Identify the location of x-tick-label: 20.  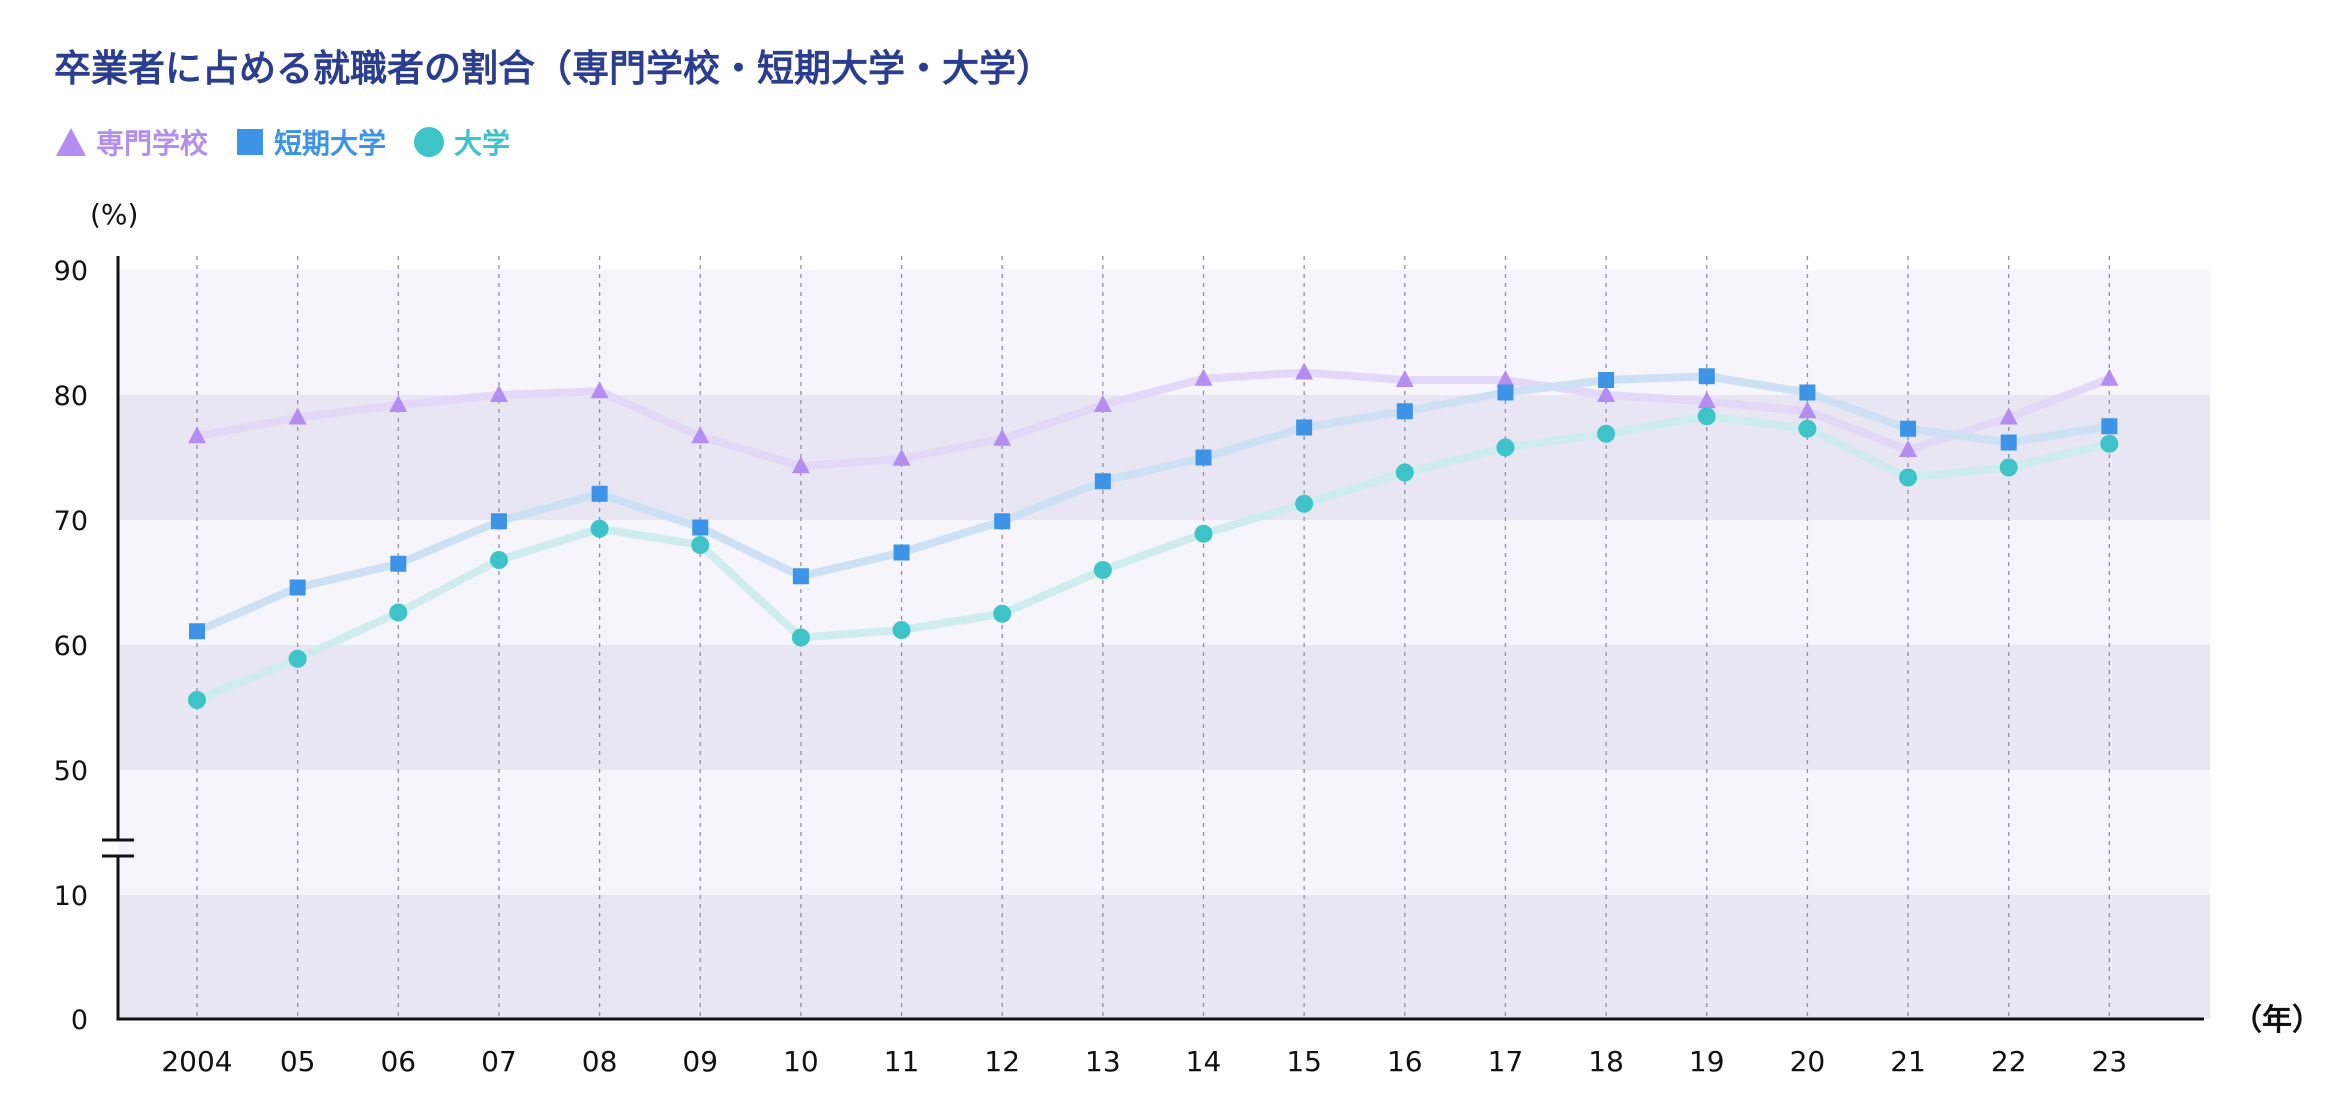
(1808, 1061).